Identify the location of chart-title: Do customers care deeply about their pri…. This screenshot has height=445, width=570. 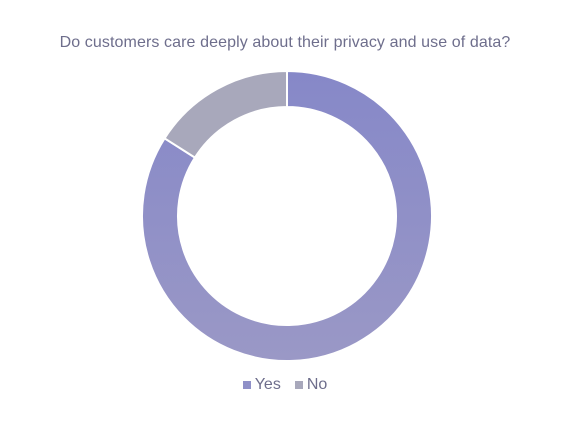
(285, 42).